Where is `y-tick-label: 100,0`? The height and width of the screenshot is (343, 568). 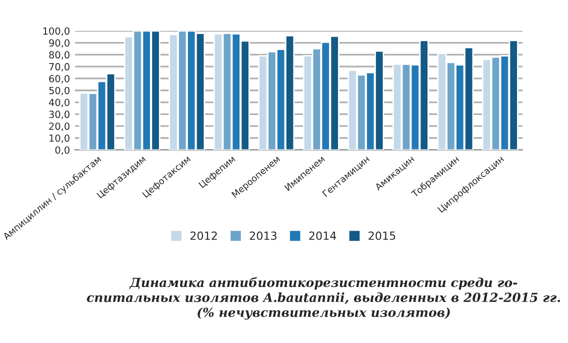 y-tick-label: 100,0 is located at coordinates (56, 31).